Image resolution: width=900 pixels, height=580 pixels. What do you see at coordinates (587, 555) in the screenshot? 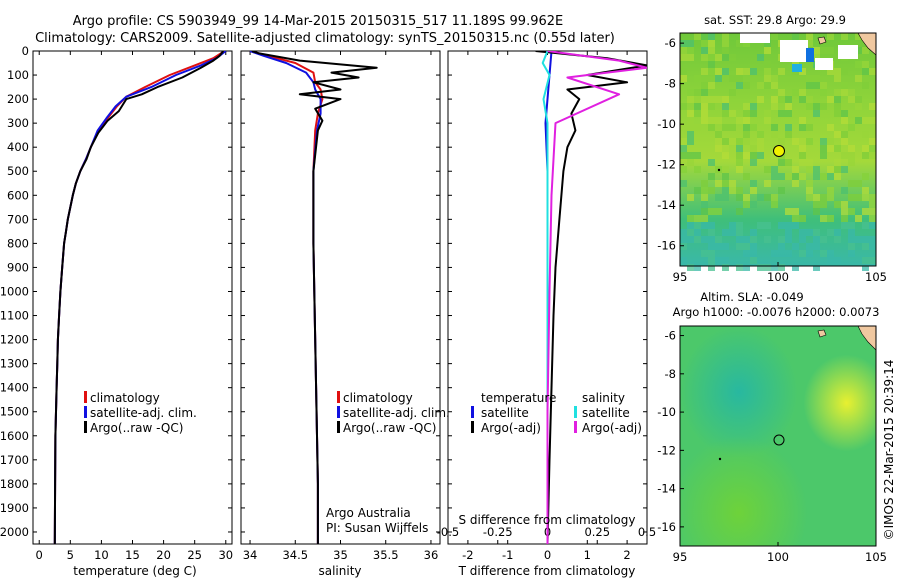
I see `x-tick-label: 1` at bounding box center [587, 555].